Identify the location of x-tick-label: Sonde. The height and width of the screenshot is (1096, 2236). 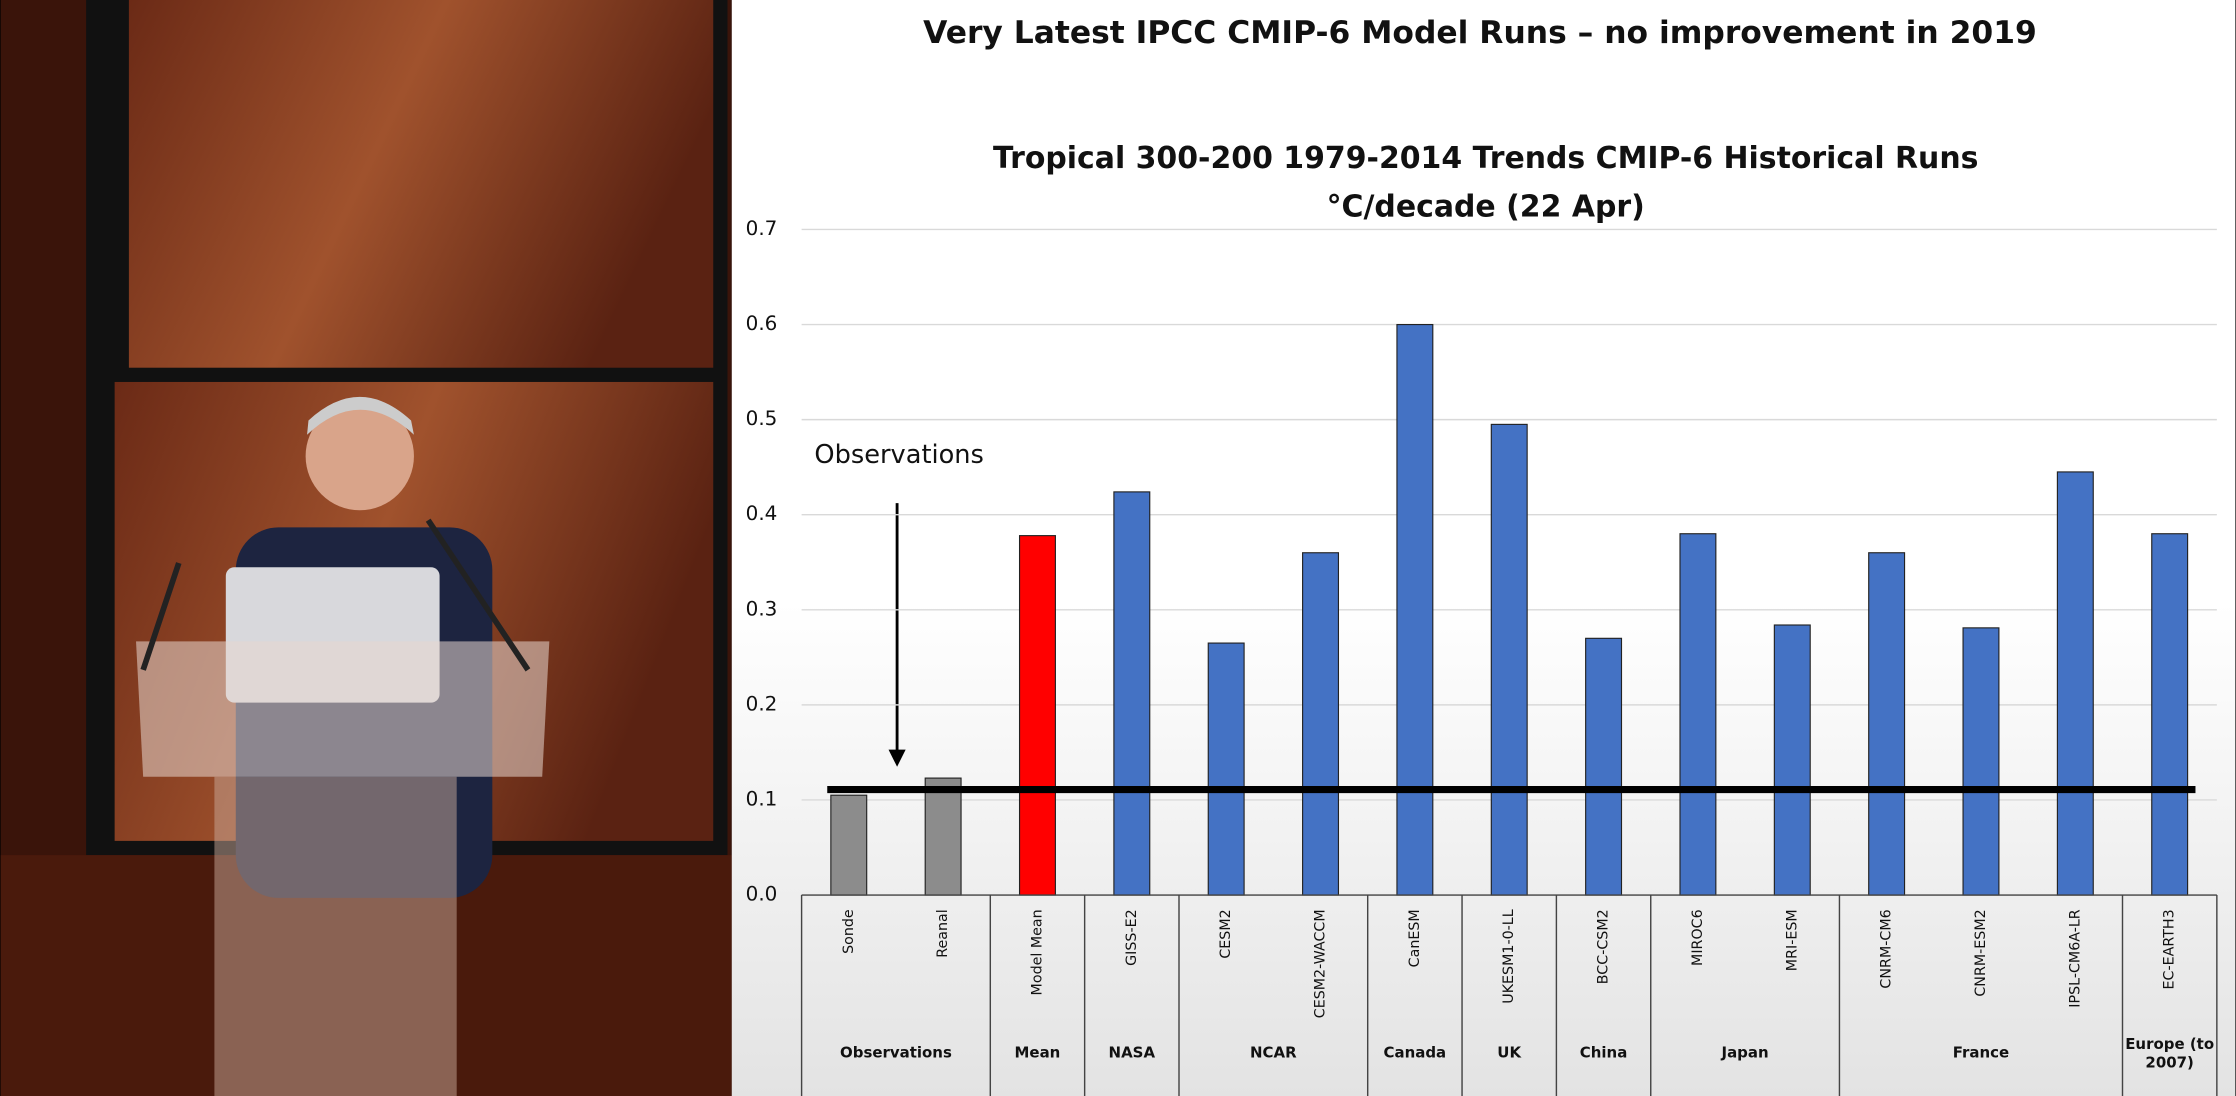
(849, 931).